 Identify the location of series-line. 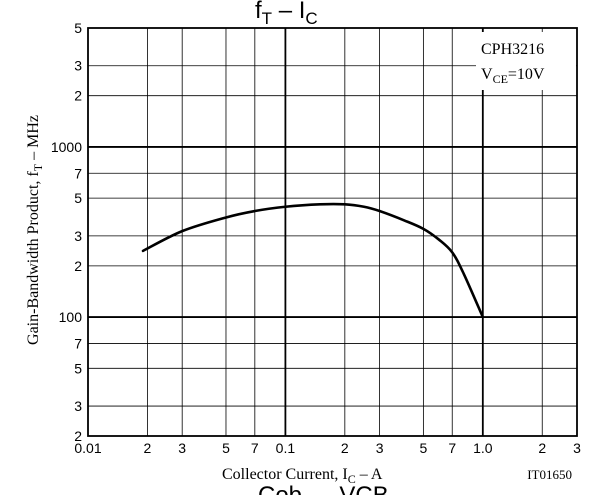
(313, 260).